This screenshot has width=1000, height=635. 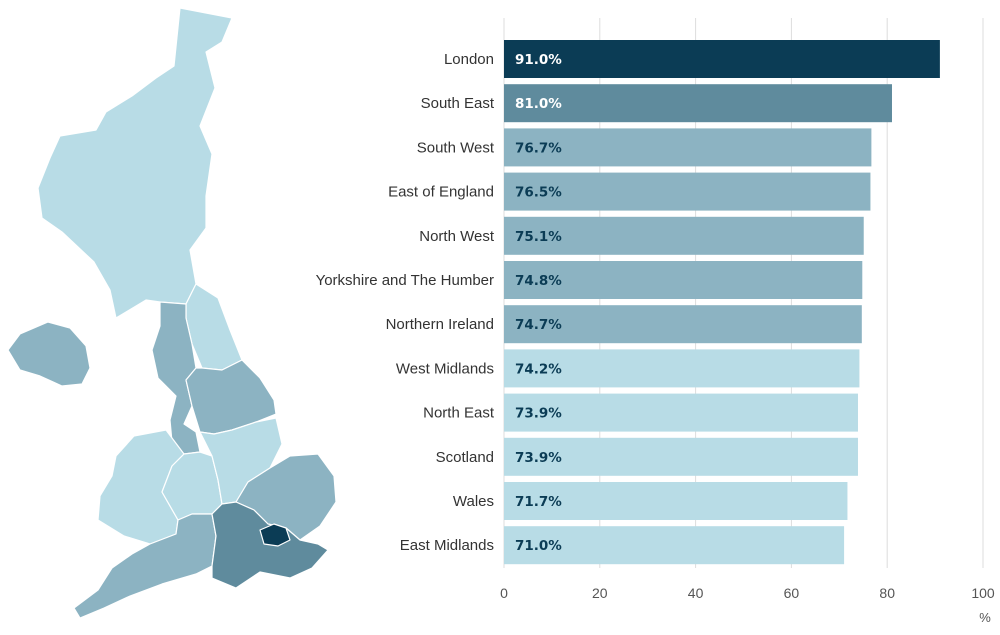 What do you see at coordinates (688, 147) in the screenshot?
I see `bar-south-west` at bounding box center [688, 147].